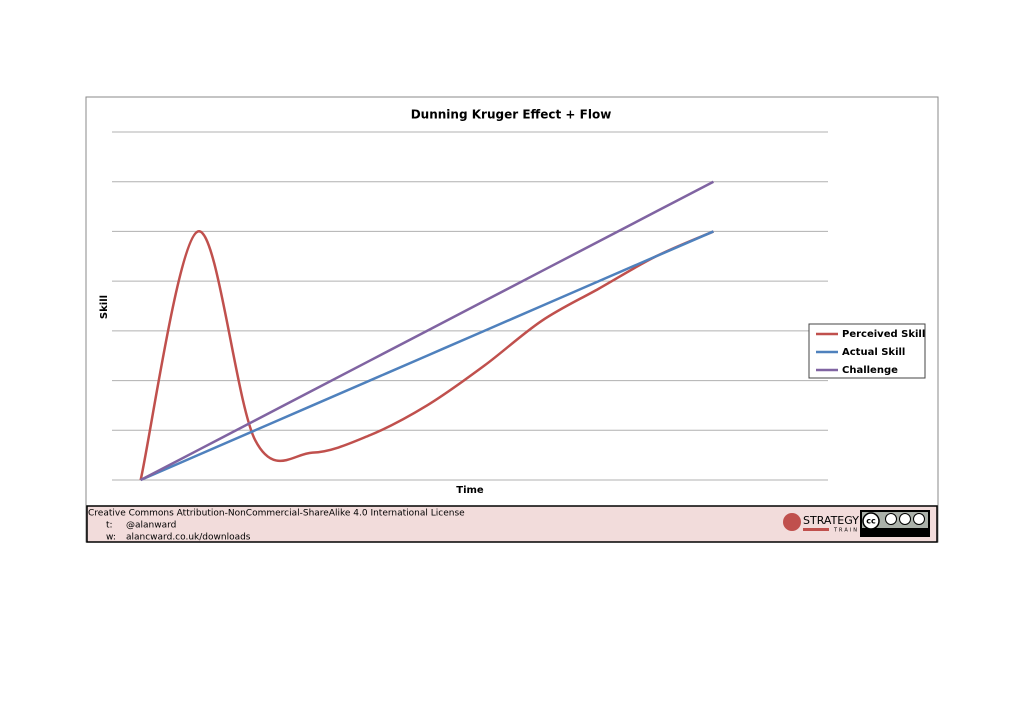 The image size is (1024, 723). I want to click on logo-sub: TRAIN, so click(846, 531).